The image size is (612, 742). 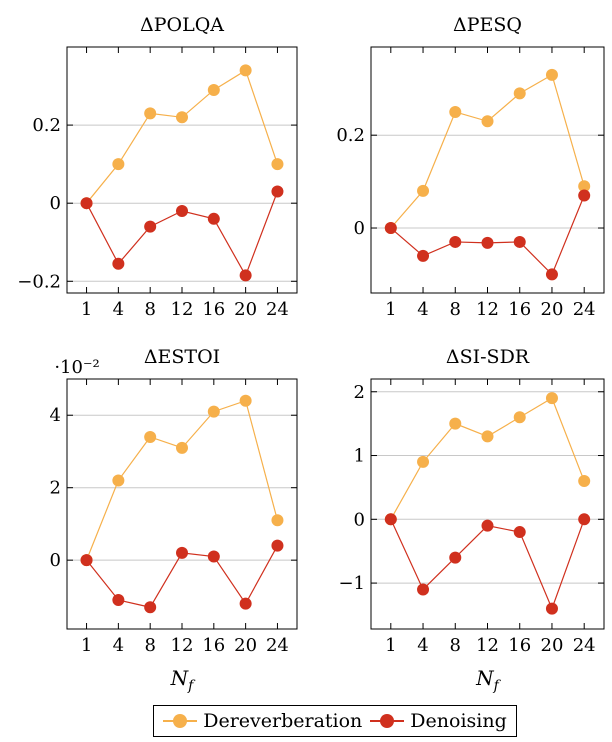 I want to click on chart-title: ΔPOLQA, so click(x=182, y=25).